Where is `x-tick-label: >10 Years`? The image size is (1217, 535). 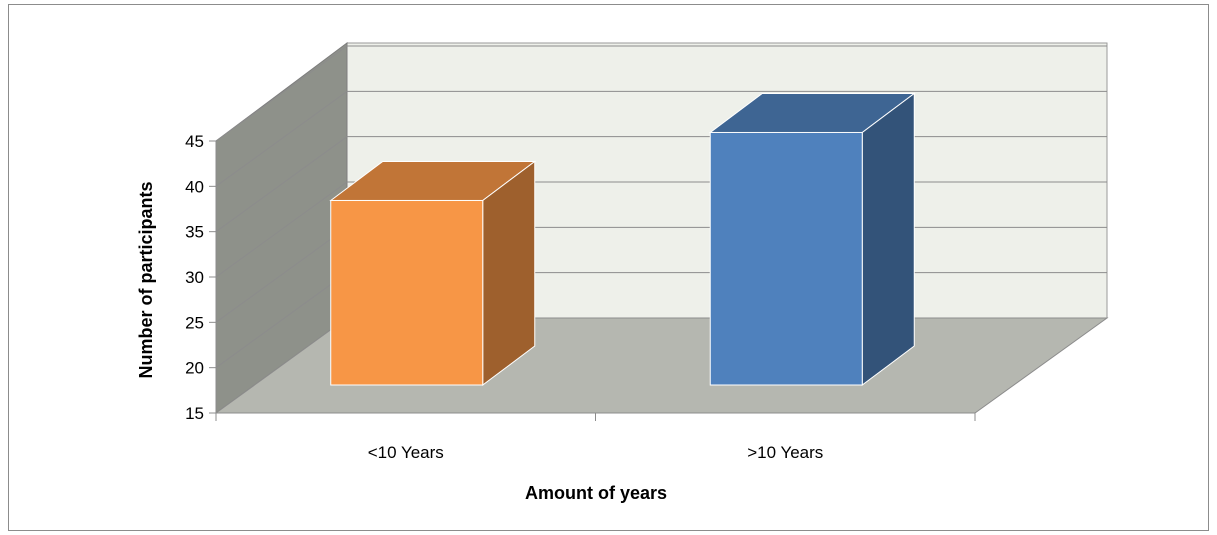
x-tick-label: >10 Years is located at coordinates (785, 452).